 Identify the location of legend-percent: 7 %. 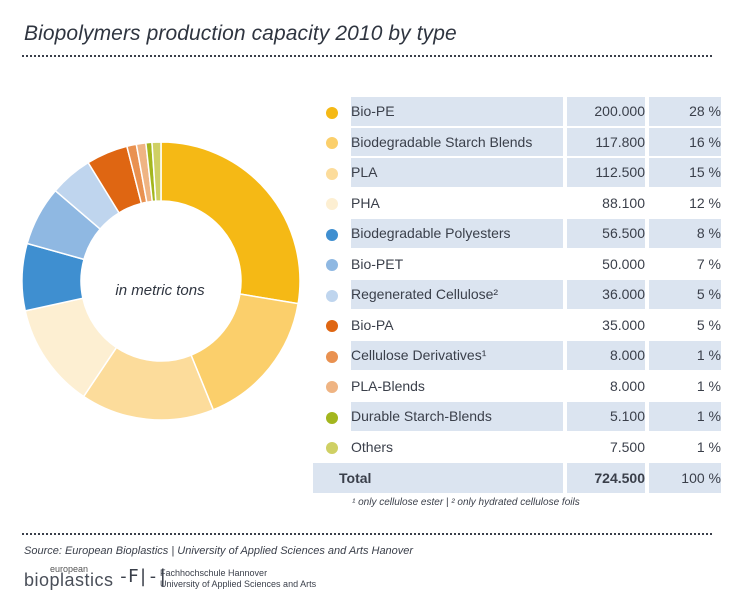
(708, 263).